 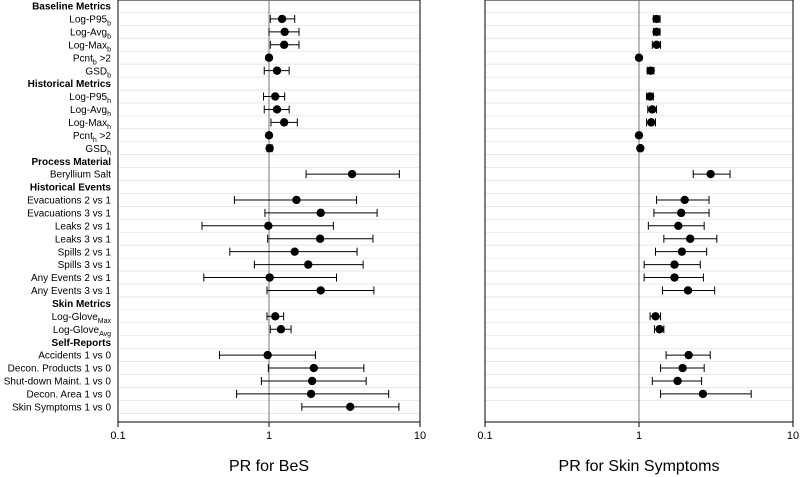 What do you see at coordinates (90, 111) in the screenshot?
I see `row-label: Log-Avgh` at bounding box center [90, 111].